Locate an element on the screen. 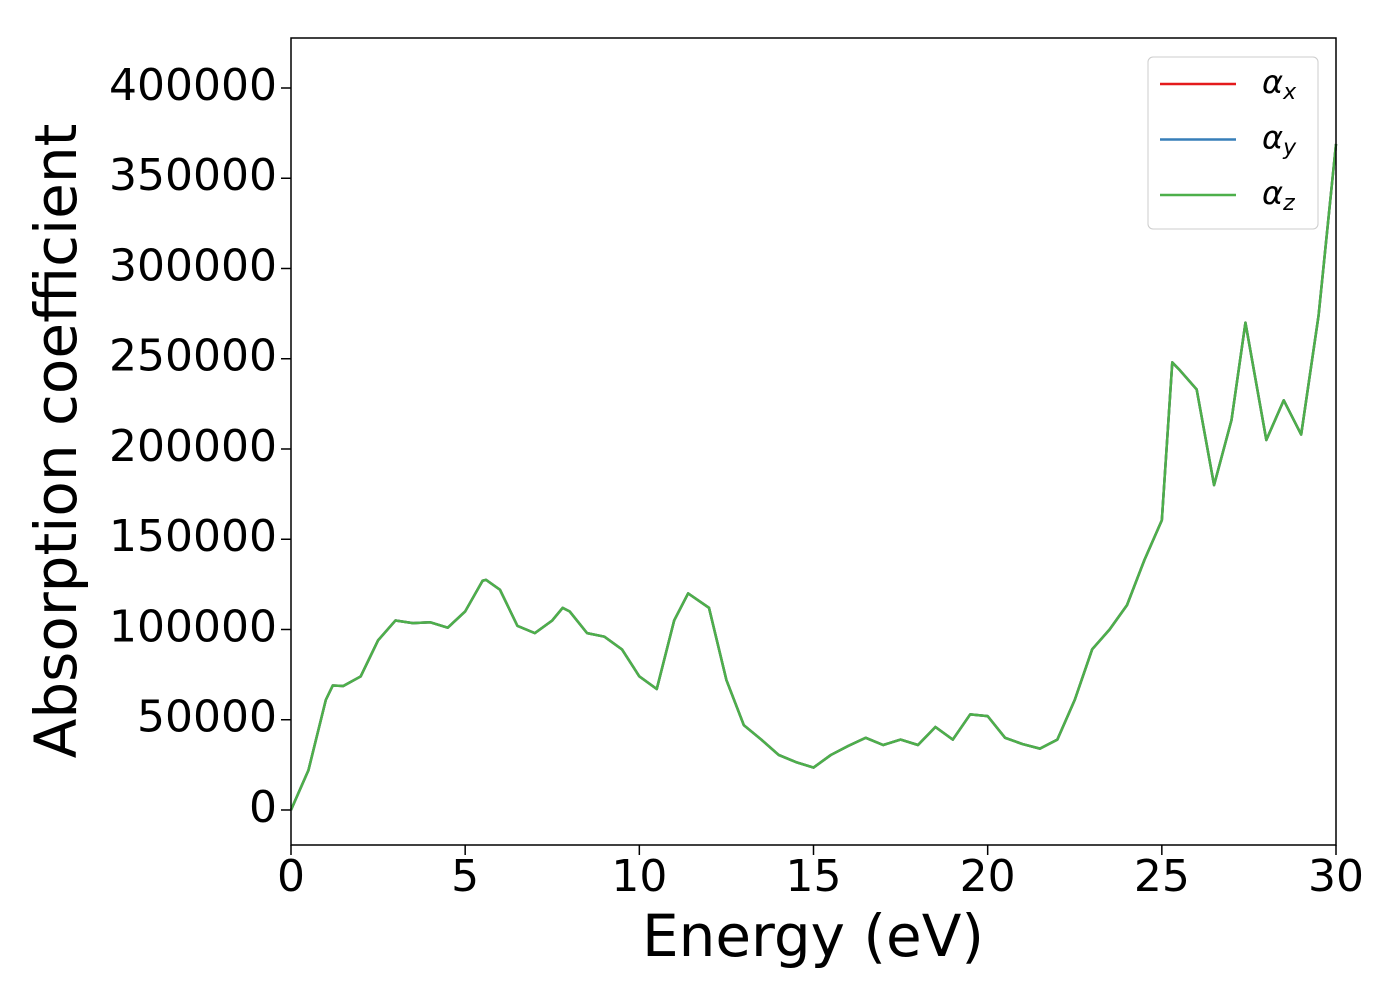 The height and width of the screenshot is (1000, 1400). legend-label: αz is located at coordinates (1278, 195).